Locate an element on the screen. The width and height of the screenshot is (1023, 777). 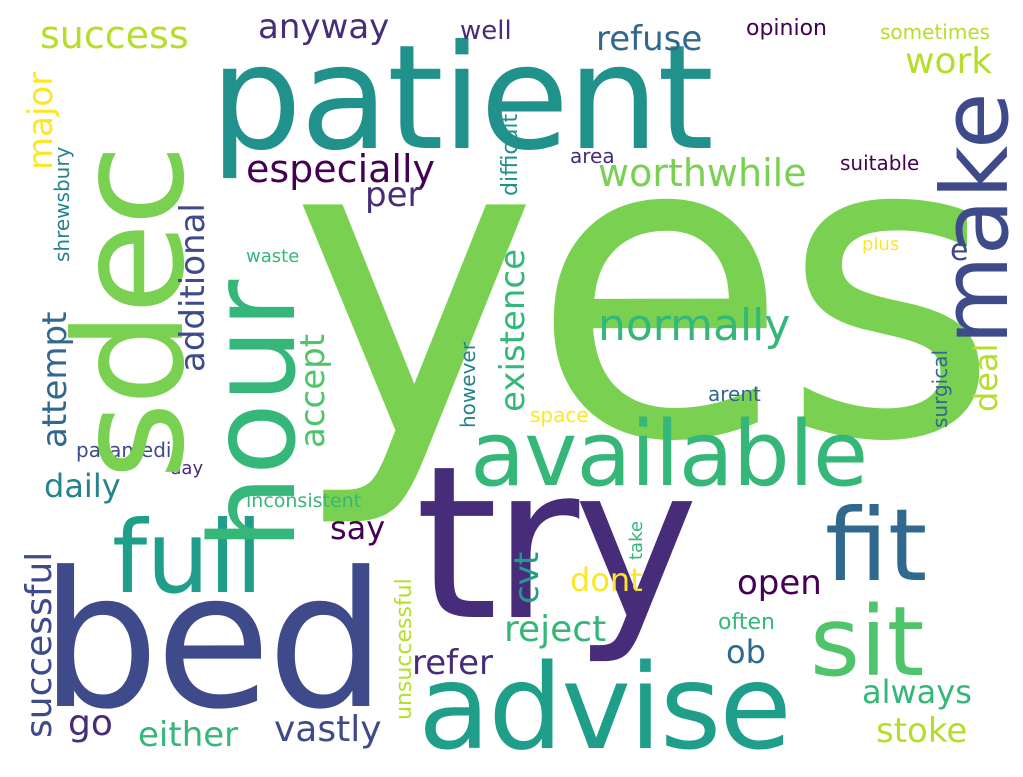
word-waste: waste is located at coordinates (273, 256).